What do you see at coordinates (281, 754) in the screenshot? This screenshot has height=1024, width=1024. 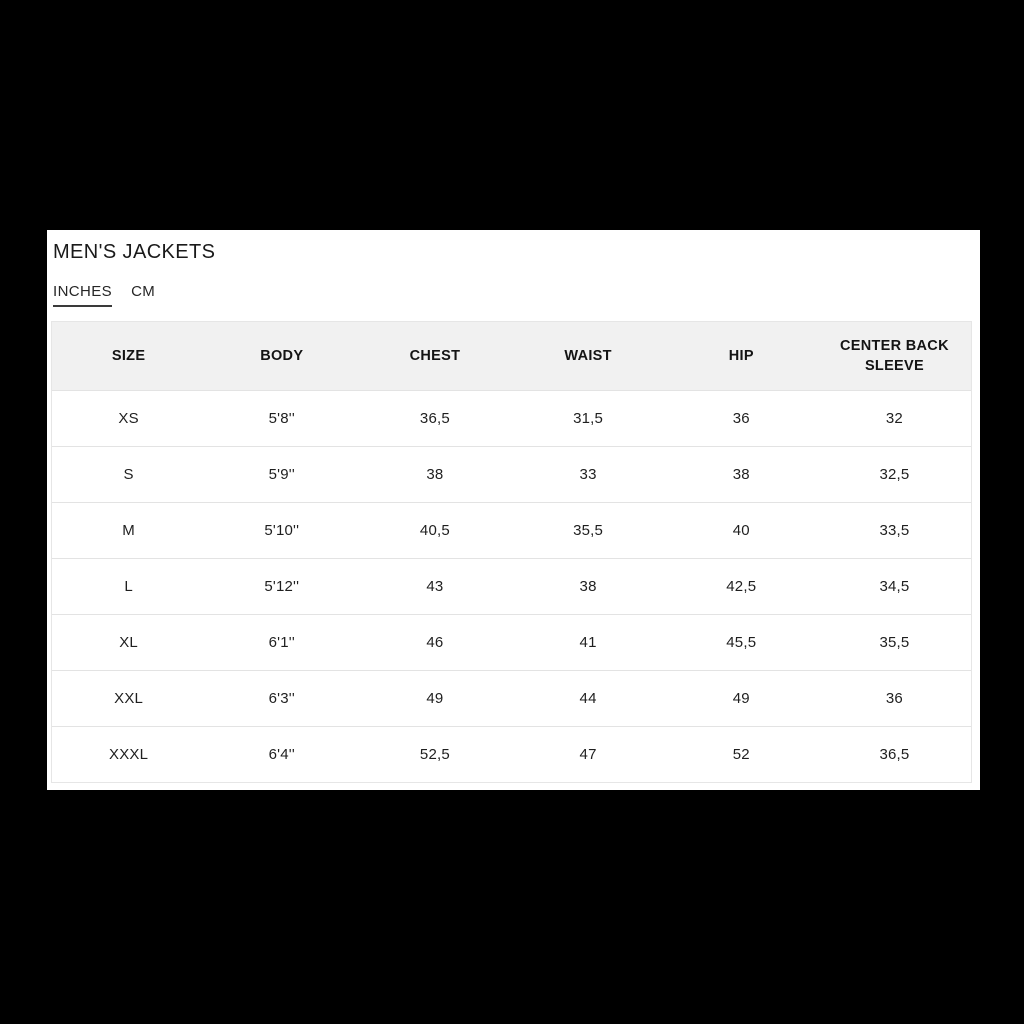 I see `table-cell: 6'4''` at bounding box center [281, 754].